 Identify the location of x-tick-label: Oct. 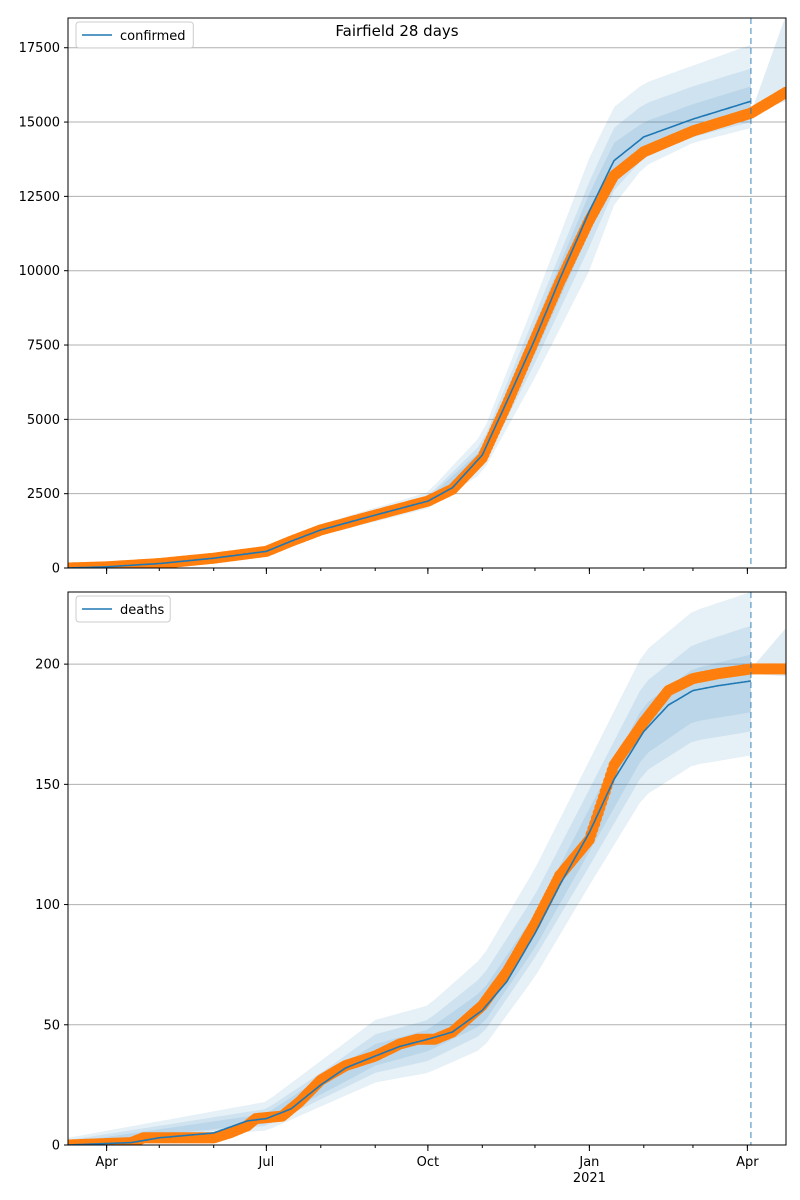
(428, 1162).